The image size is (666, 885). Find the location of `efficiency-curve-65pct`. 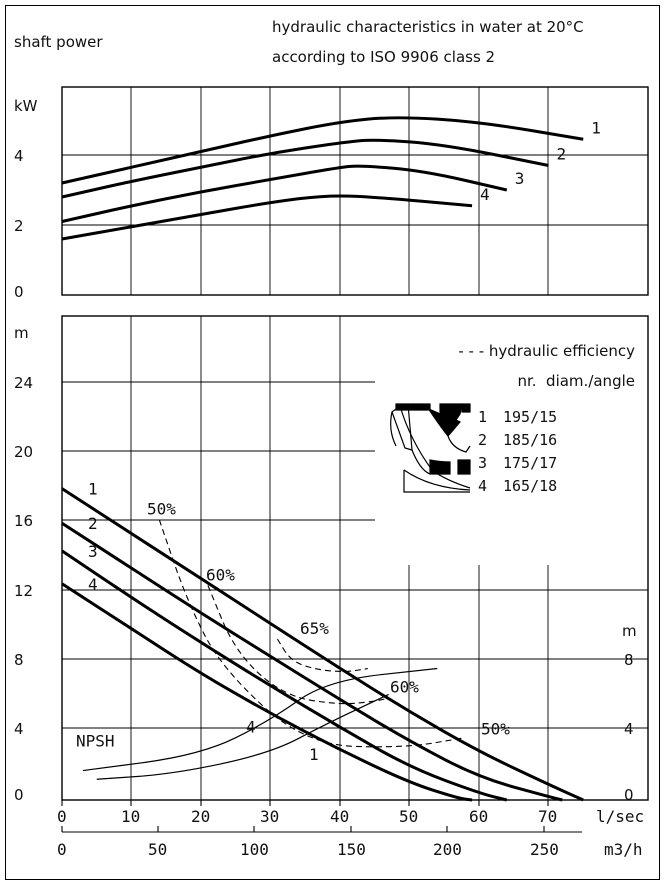

efficiency-curve-65pct is located at coordinates (322, 655).